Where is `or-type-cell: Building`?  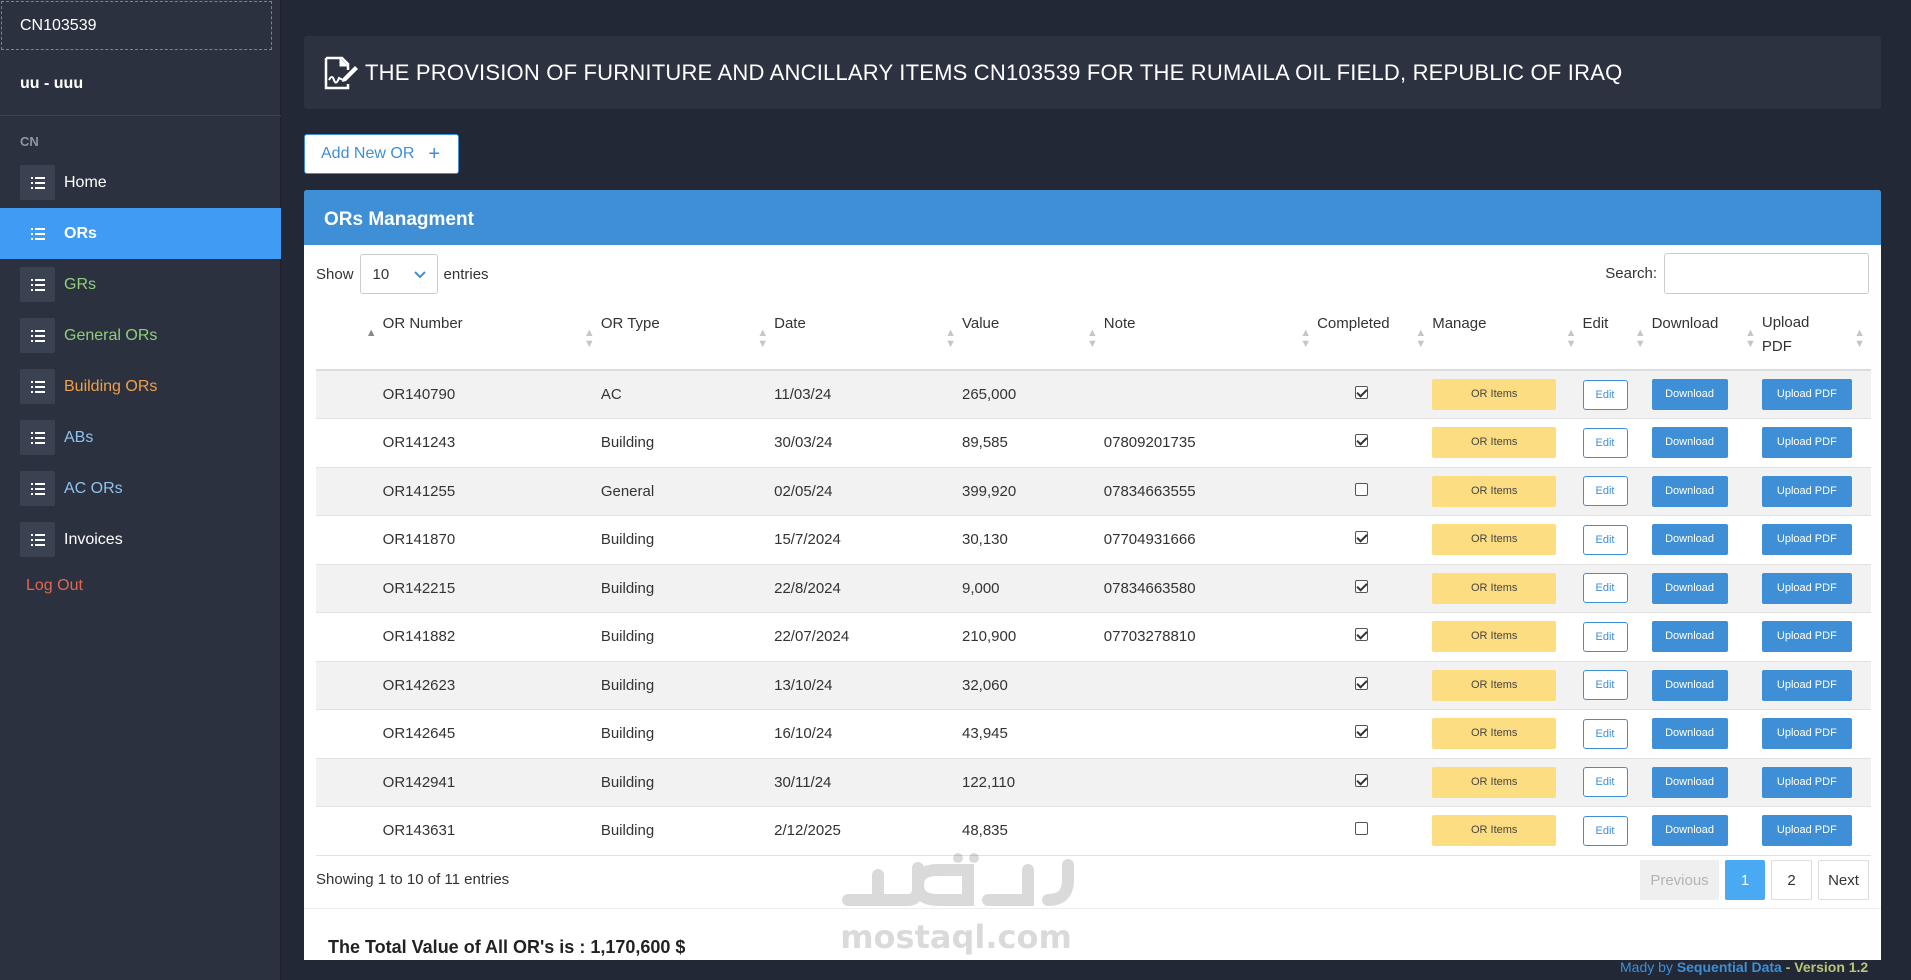 or-type-cell: Building is located at coordinates (687, 540).